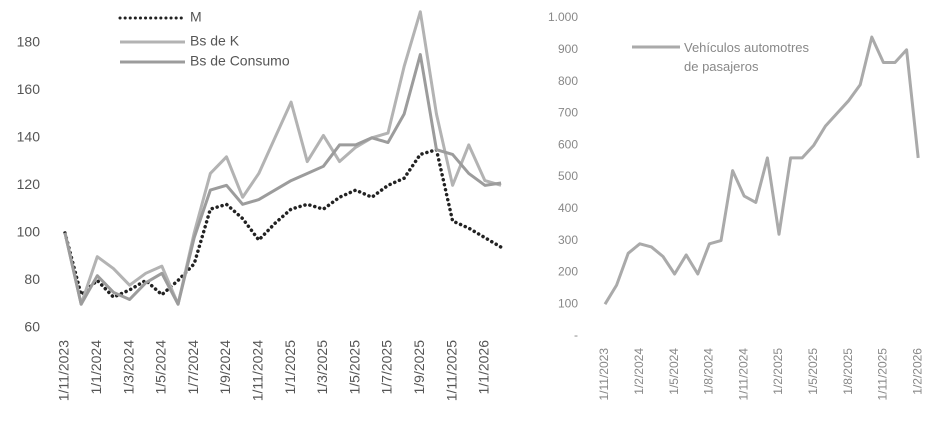  Describe the element at coordinates (568, 144) in the screenshot. I see `y-tick-label: 600` at that location.